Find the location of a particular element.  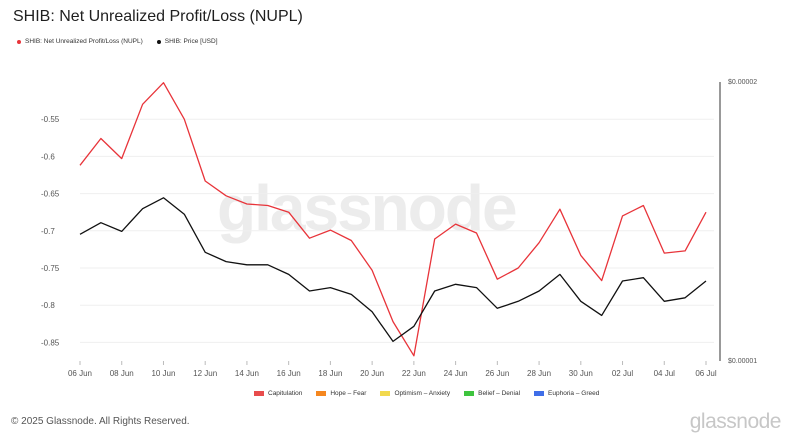

zone-swatch-belief-denial is located at coordinates (469, 393).